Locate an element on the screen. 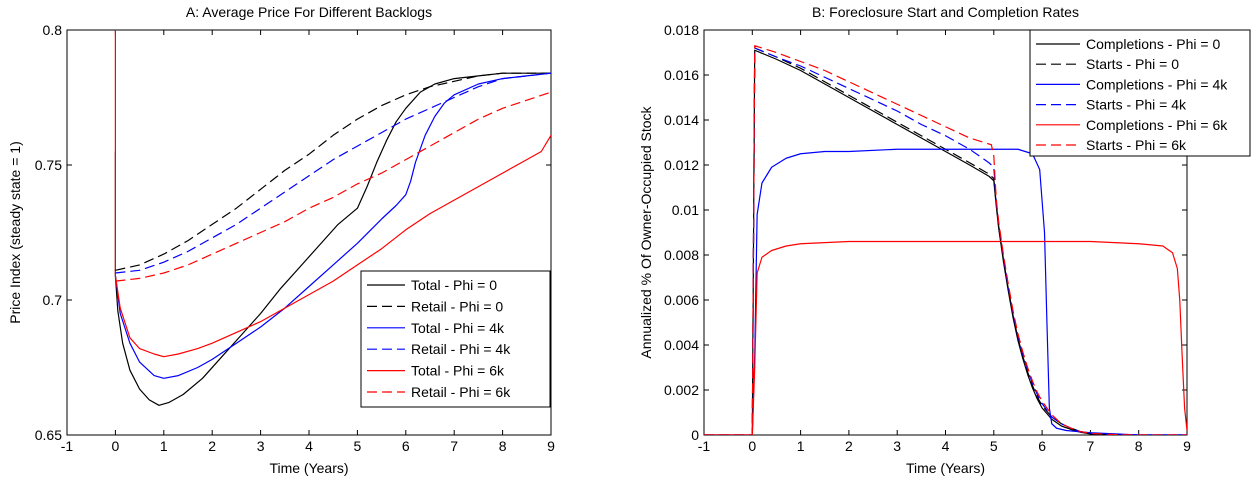  x-tick-label-b: -1 is located at coordinates (704, 446).